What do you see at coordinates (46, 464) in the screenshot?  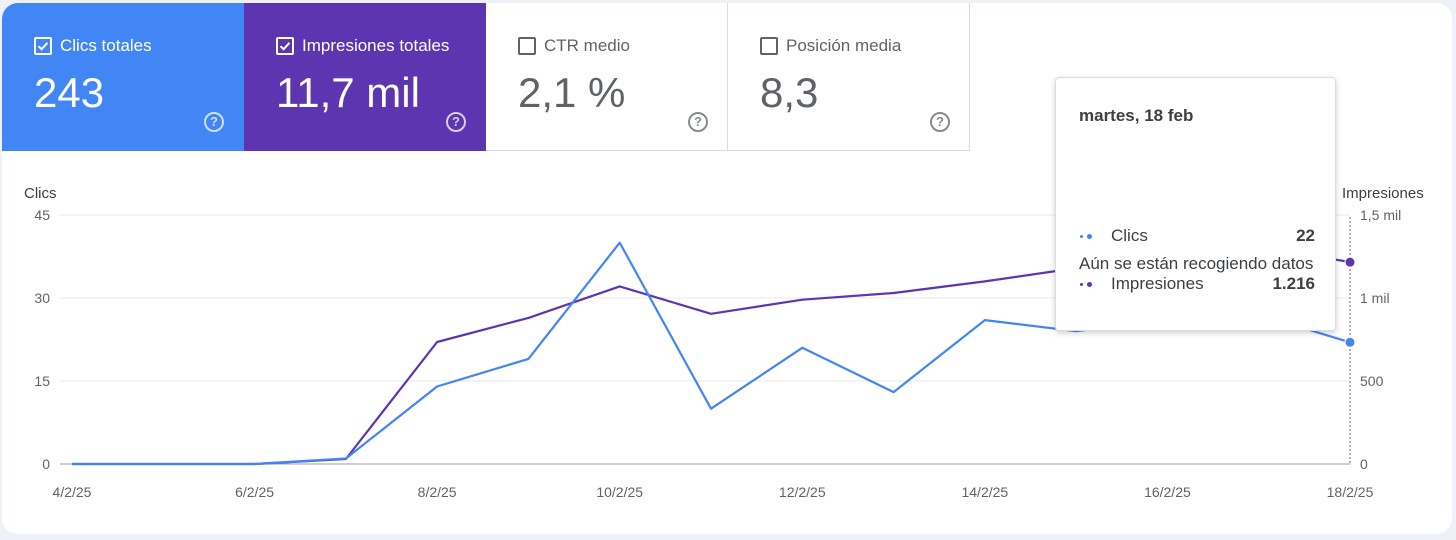 I see `y-left-tick-label: 0` at bounding box center [46, 464].